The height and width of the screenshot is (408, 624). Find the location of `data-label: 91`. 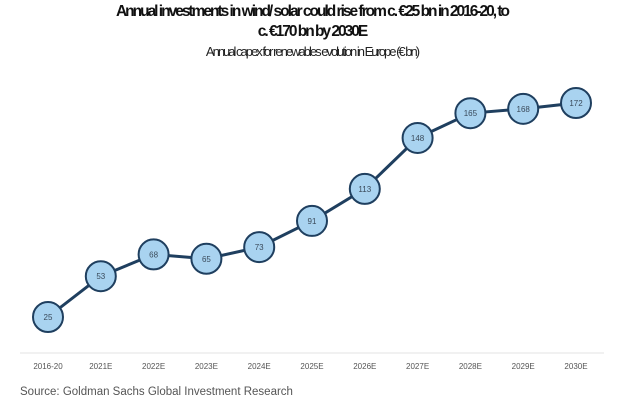

data-label: 91 is located at coordinates (312, 221).